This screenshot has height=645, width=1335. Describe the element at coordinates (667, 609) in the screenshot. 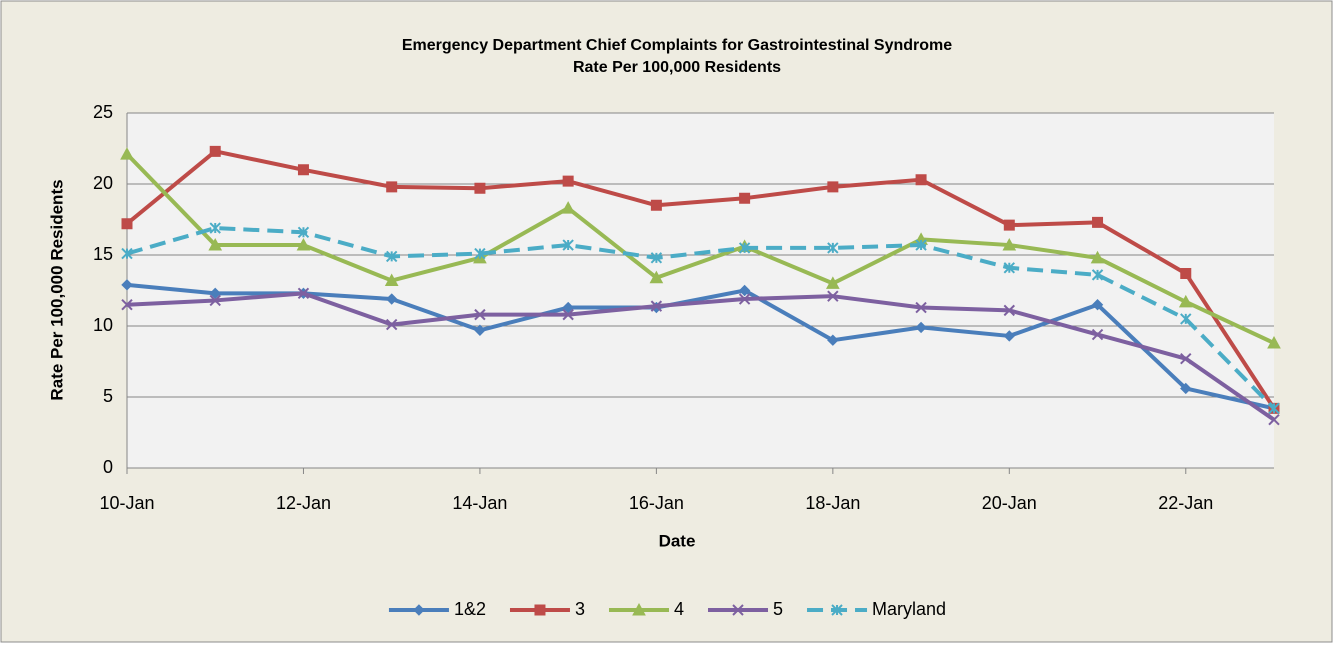

I see `legend: 1&2 3 4 5 Maryland` at that location.